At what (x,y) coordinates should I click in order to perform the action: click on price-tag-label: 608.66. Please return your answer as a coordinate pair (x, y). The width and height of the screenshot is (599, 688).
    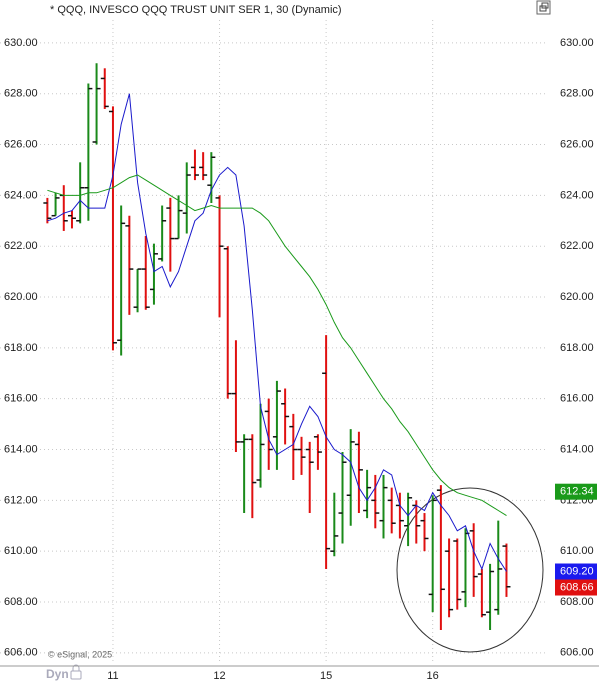
    Looking at the image, I should click on (577, 587).